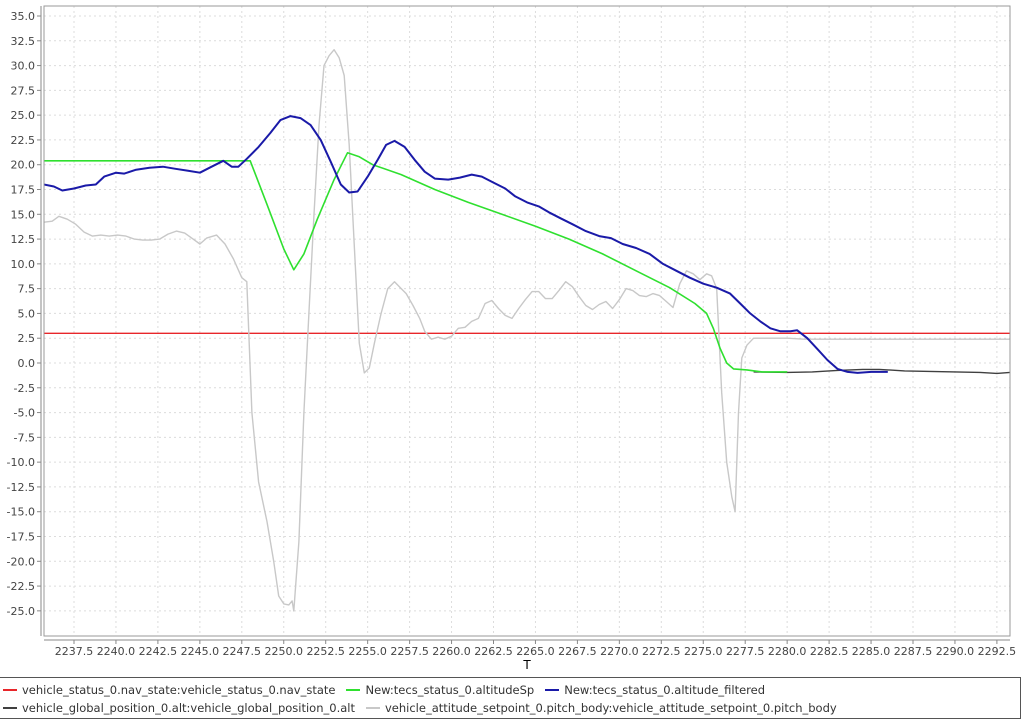 This screenshot has width=1023, height=722. I want to click on x-tick-label: 2240.0, so click(116, 651).